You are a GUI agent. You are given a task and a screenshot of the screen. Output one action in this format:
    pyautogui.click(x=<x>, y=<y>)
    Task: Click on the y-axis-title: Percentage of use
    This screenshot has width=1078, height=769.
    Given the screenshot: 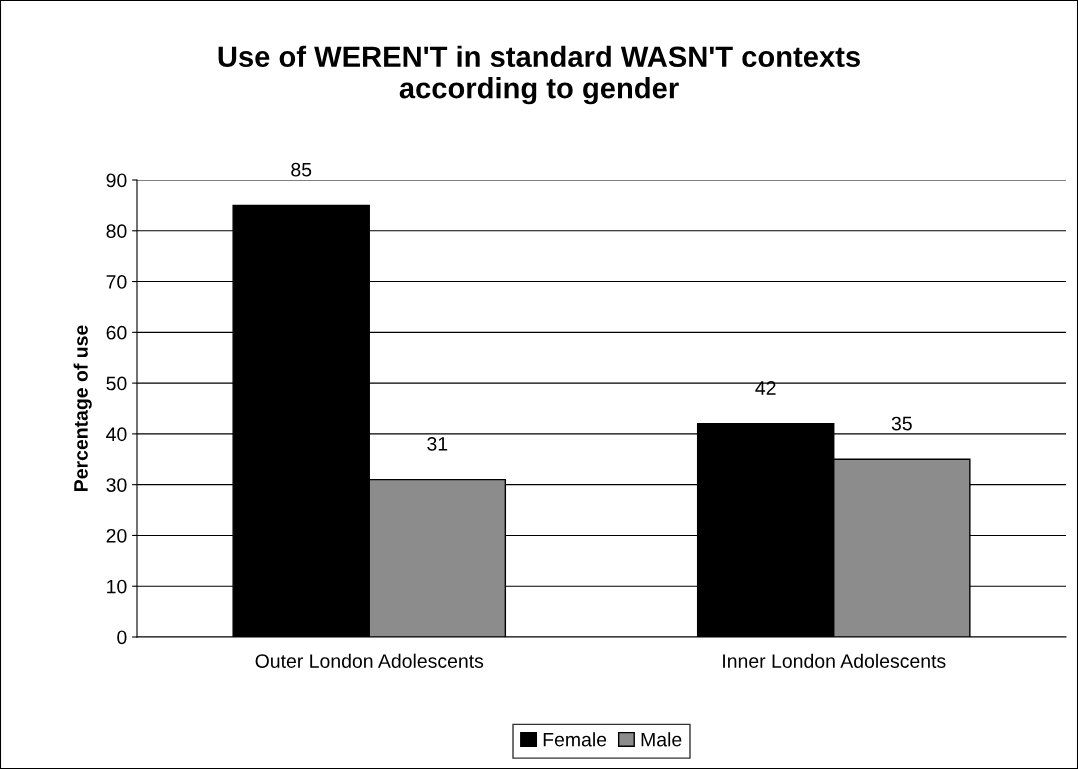 What is the action you would take?
    pyautogui.click(x=82, y=408)
    